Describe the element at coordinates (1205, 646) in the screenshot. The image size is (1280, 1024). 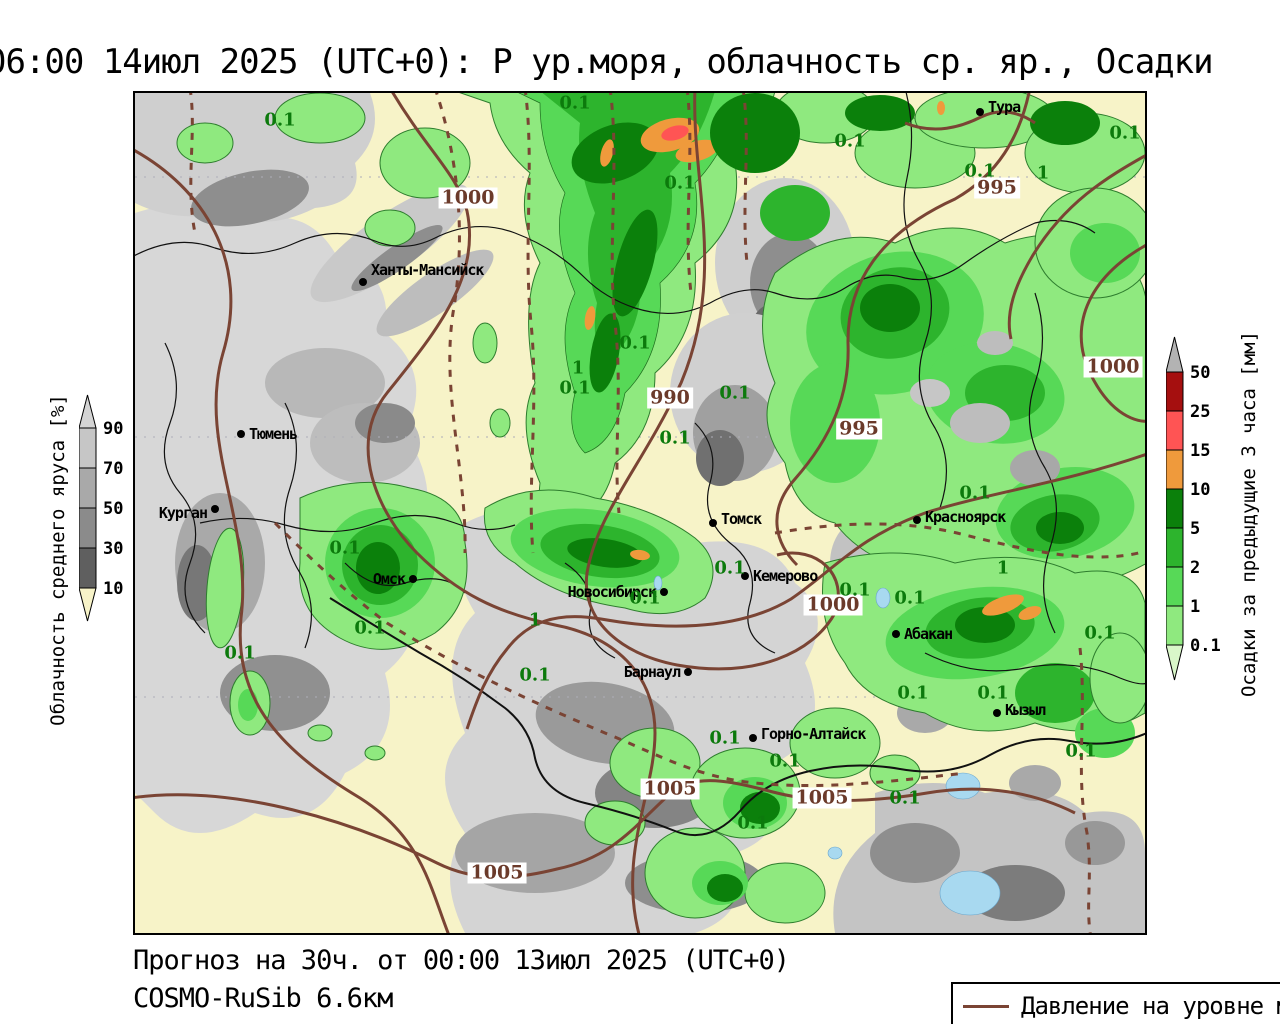
I see `precip-colorbar-tick: 0.1` at that location.